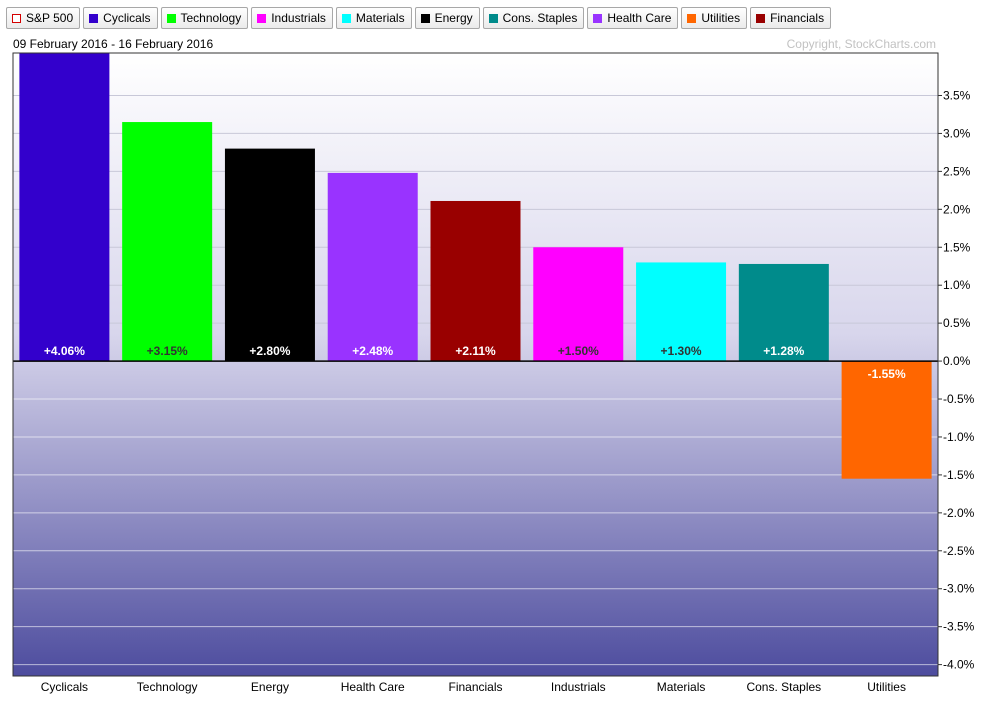  What do you see at coordinates (453, 18) in the screenshot?
I see `legend-label: Energy` at bounding box center [453, 18].